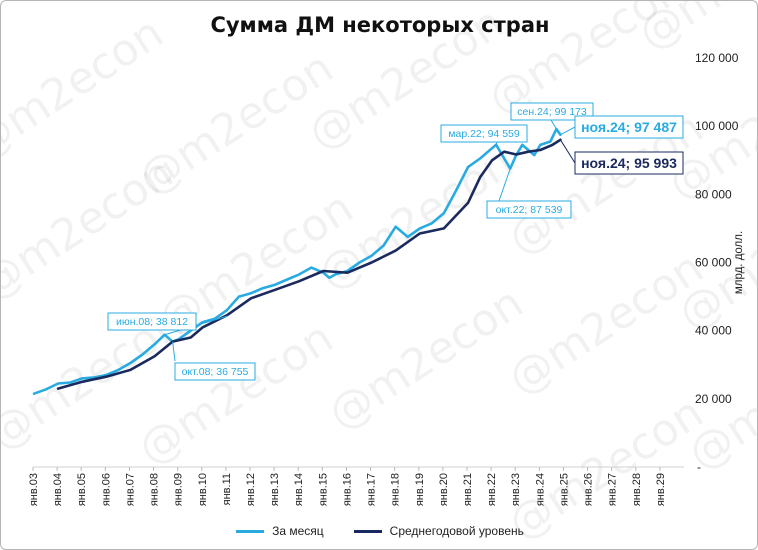  Describe the element at coordinates (713, 263) in the screenshot. I see `y-tick-label: 60 000` at that location.